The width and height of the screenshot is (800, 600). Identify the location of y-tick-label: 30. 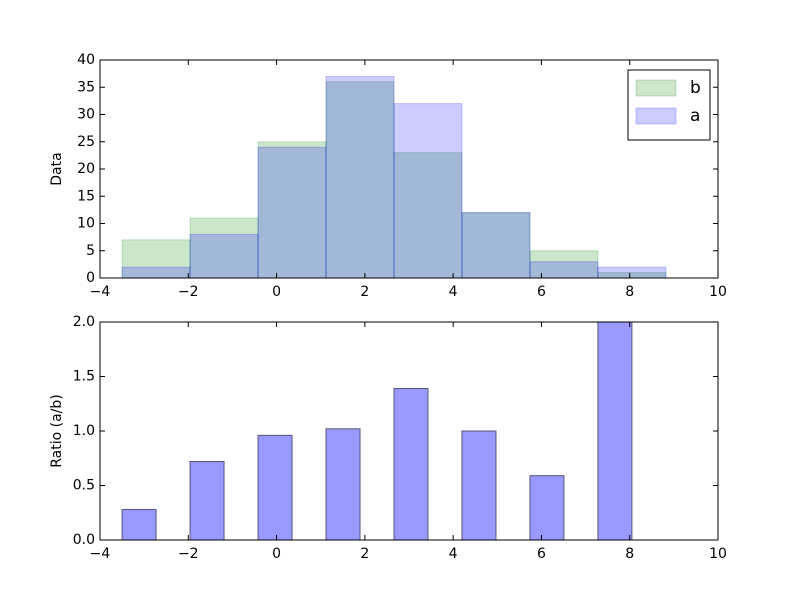
(86, 115).